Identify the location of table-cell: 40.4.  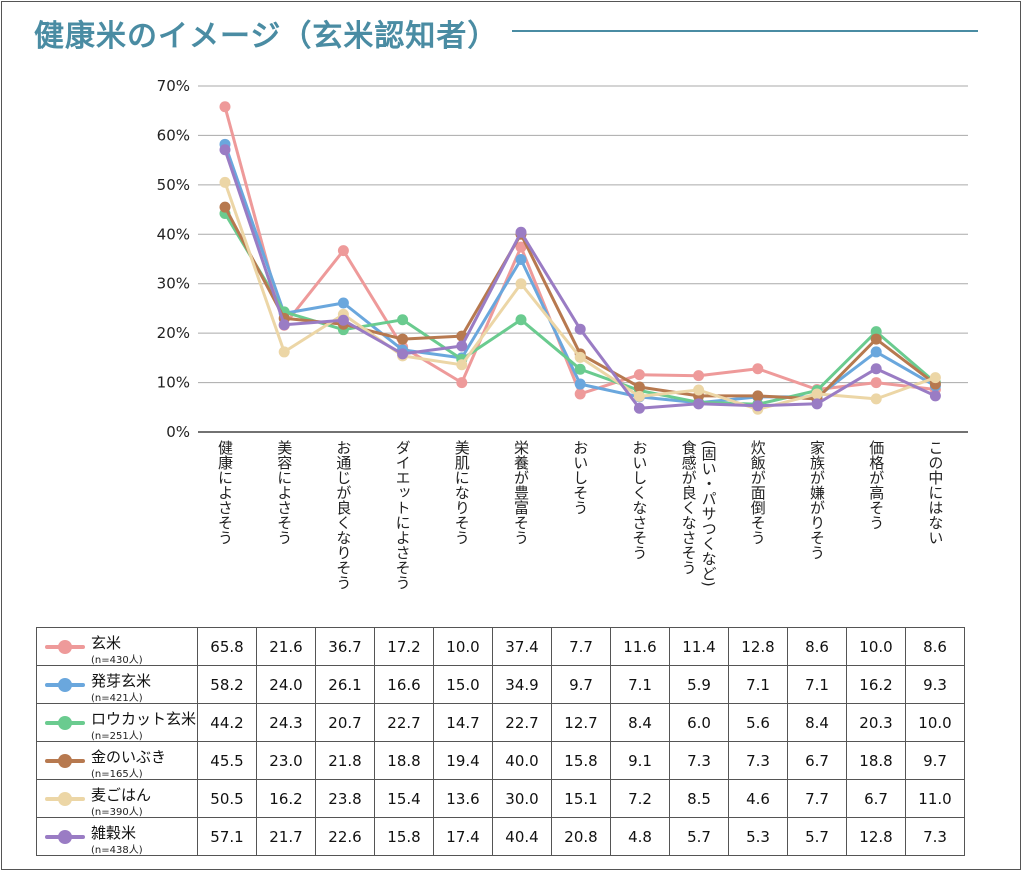
(522, 836).